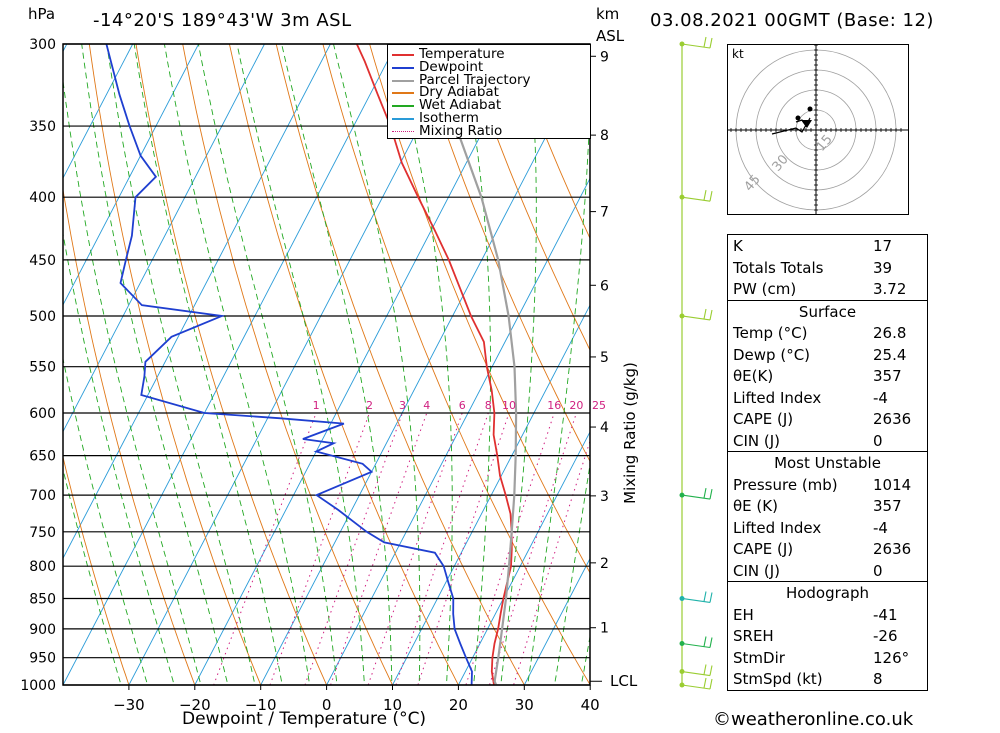  What do you see at coordinates (488, 105) in the screenshot?
I see `legend-item: Wet Adiabat` at bounding box center [488, 105].